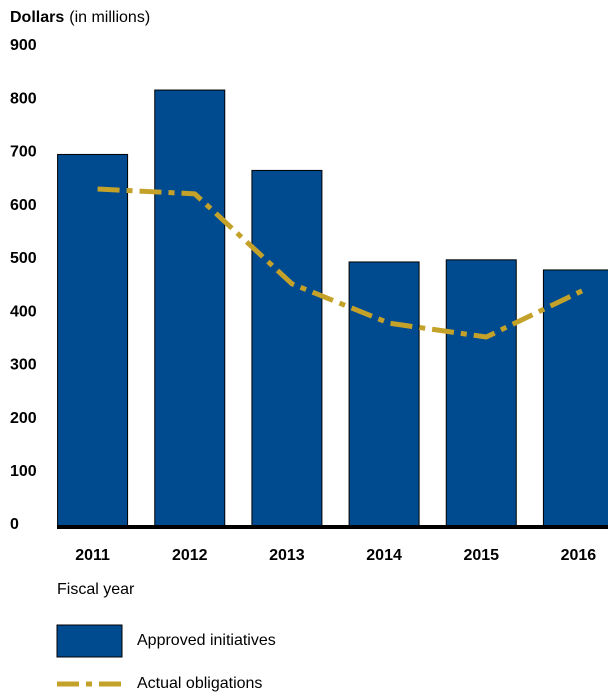 The image size is (608, 696). Describe the element at coordinates (92, 555) in the screenshot. I see `x-tick-label: 2011` at that location.